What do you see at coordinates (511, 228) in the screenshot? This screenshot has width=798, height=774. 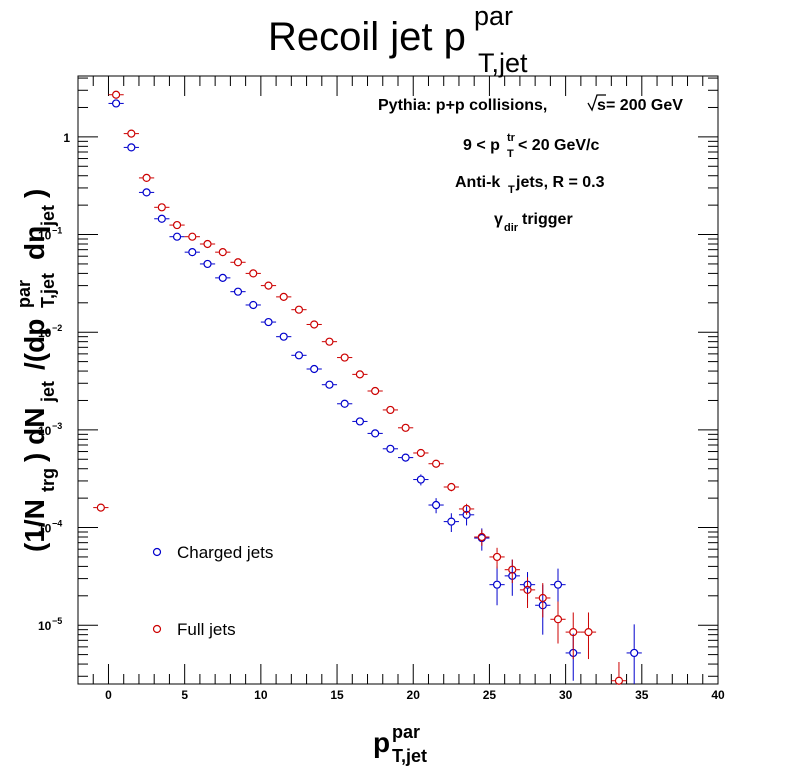 I see `annotation-gamma-sub: dir` at bounding box center [511, 228].